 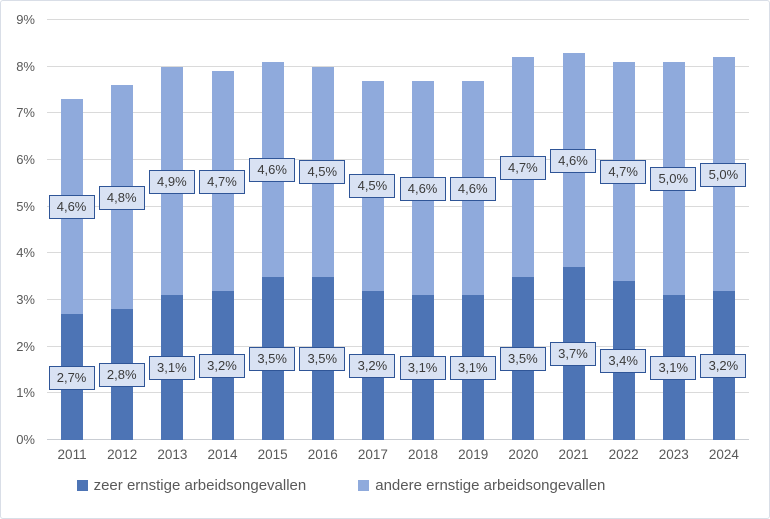 I want to click on y-tick-label: 3%, so click(x=25, y=299).